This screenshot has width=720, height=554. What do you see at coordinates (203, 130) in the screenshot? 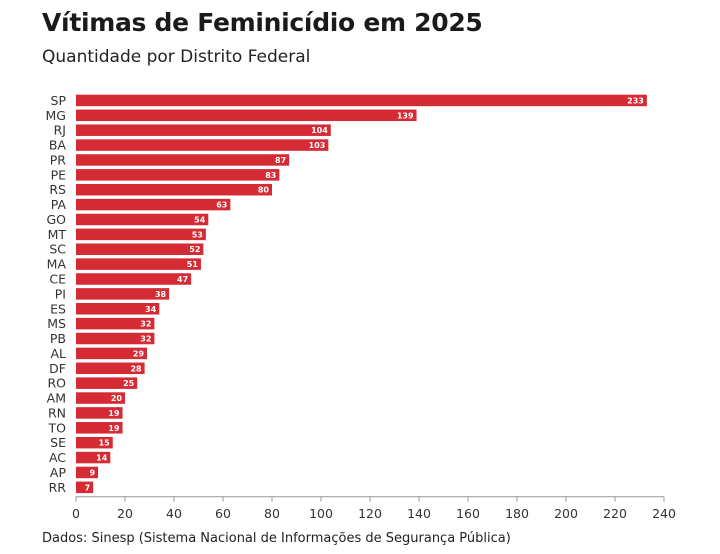
I see `bar-rj` at bounding box center [203, 130].